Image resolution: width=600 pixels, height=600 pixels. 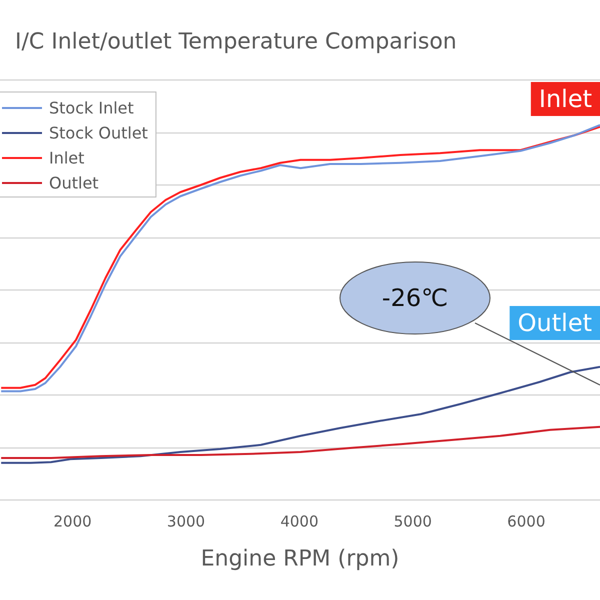 What do you see at coordinates (74, 183) in the screenshot?
I see `legend-label: Outlet` at bounding box center [74, 183].